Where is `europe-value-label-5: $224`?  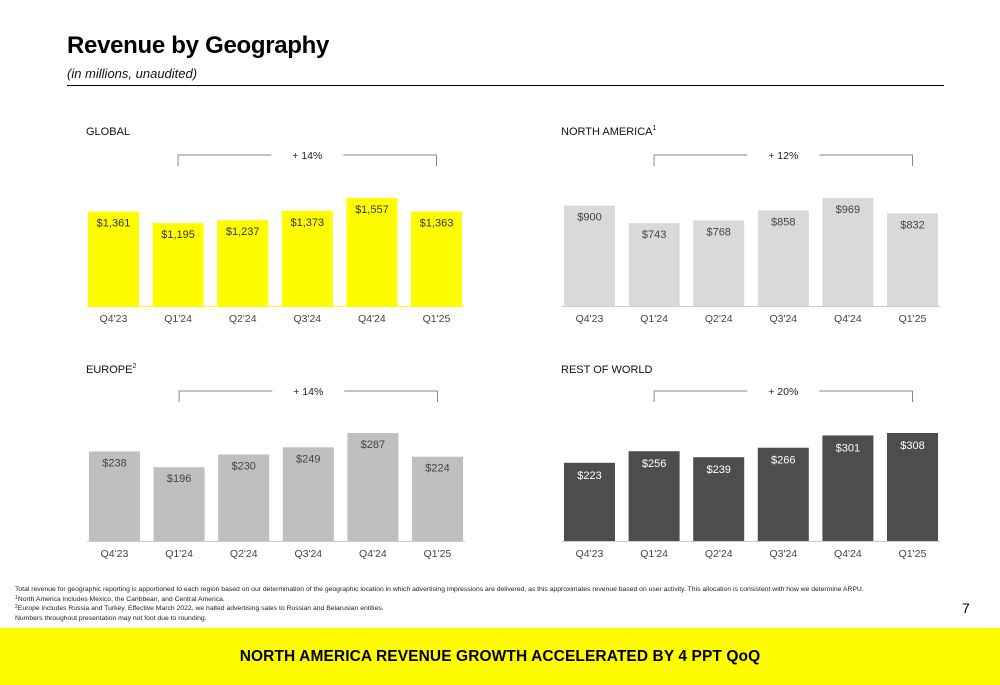 europe-value-label-5: $224 is located at coordinates (437, 469).